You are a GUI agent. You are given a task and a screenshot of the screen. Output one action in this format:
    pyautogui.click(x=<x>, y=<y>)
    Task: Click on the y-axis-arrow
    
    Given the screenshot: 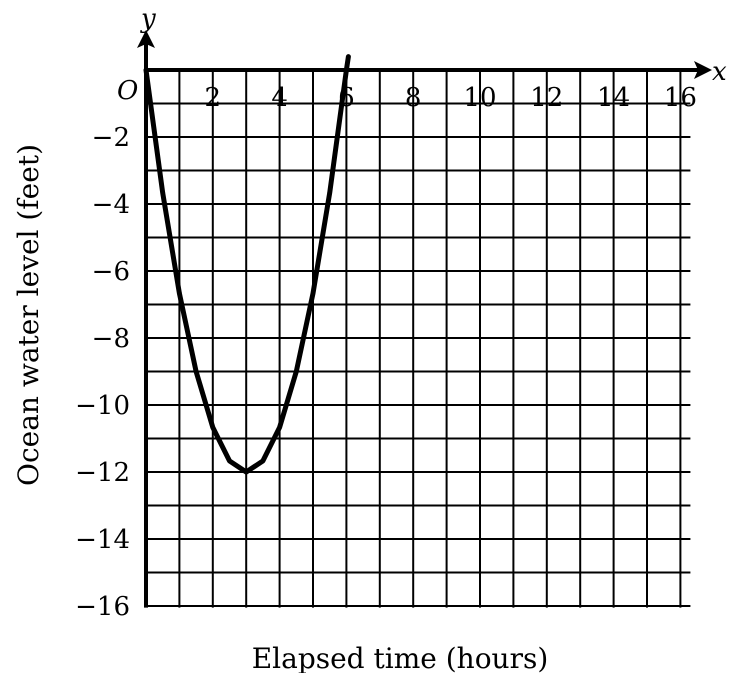 What is the action you would take?
    pyautogui.click(x=146, y=39)
    